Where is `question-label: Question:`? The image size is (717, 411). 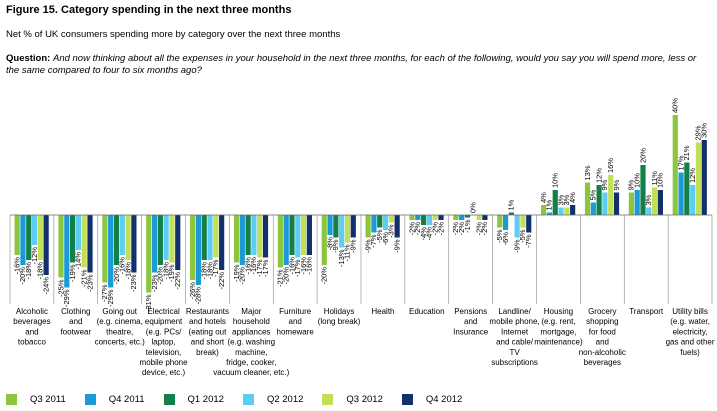 question-label: Question: is located at coordinates (28, 58).